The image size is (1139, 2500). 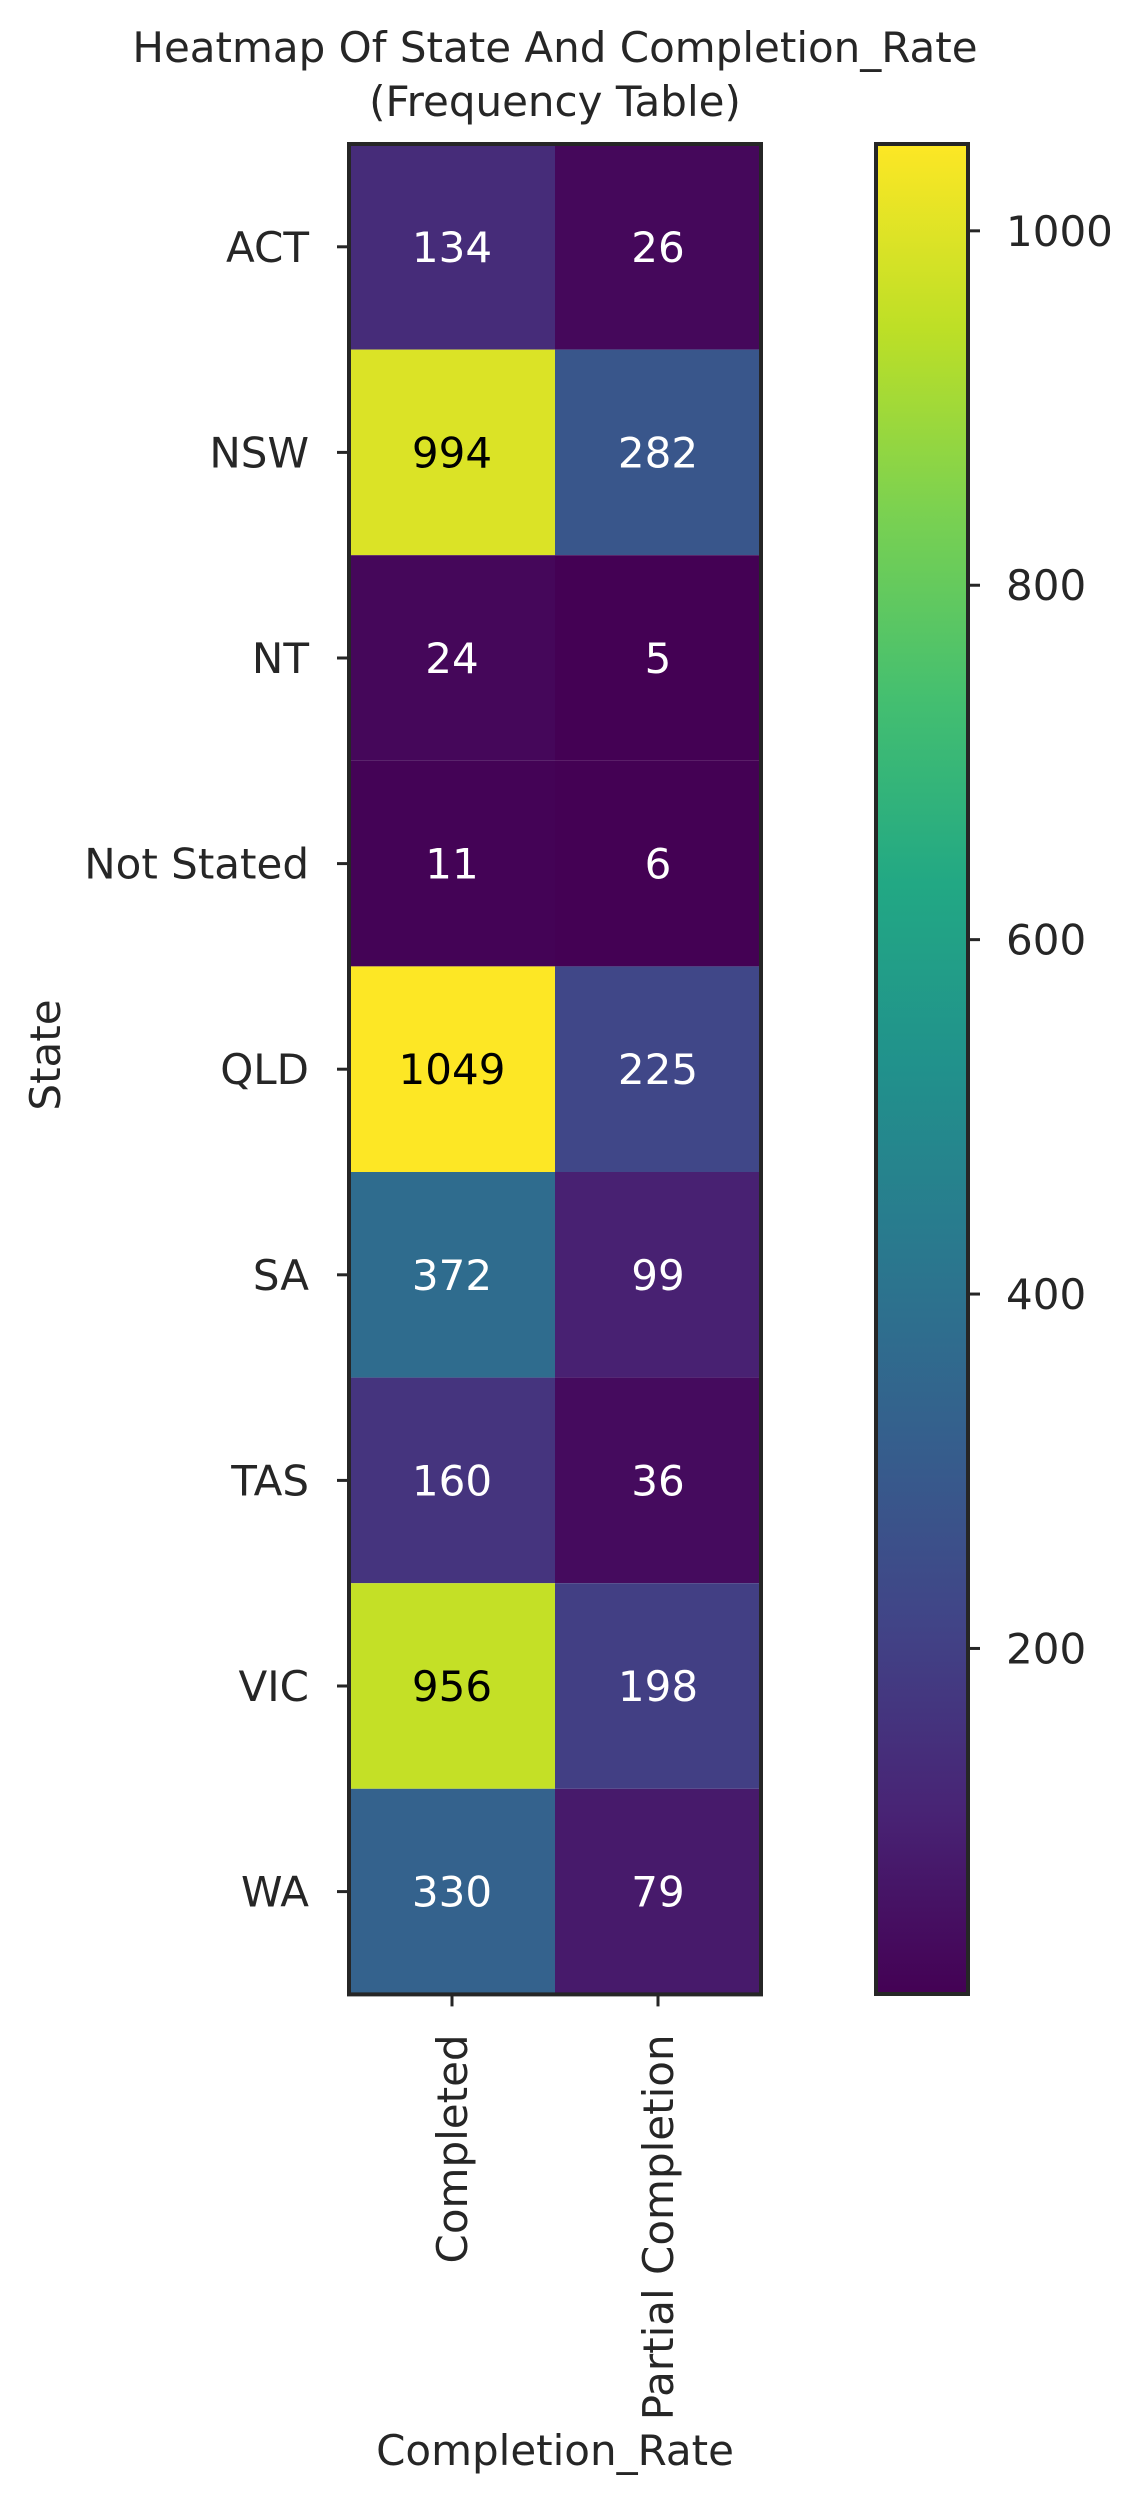 I want to click on y-tick-label: ACT, so click(x=267, y=247).